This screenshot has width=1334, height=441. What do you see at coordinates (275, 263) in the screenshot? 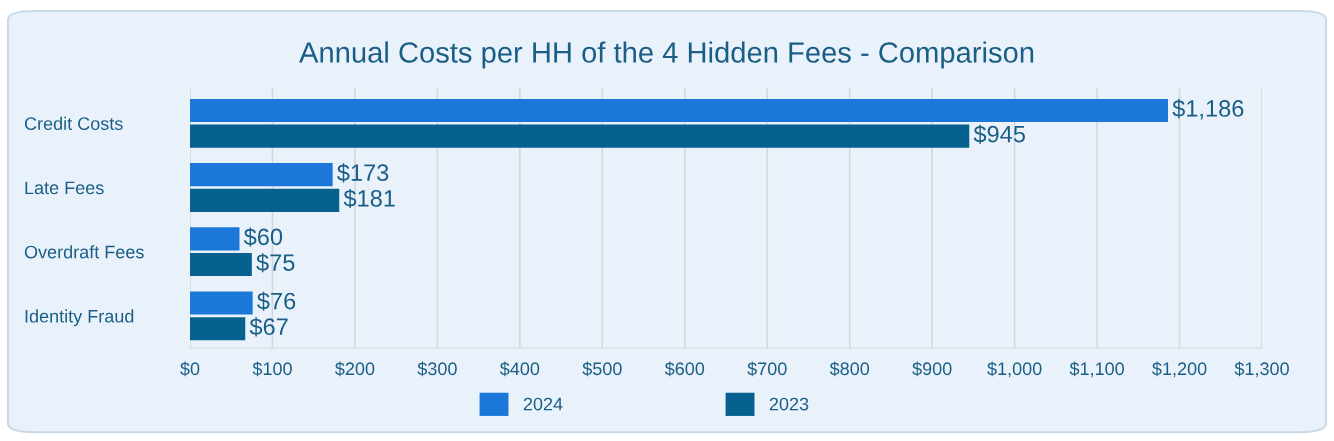
I see `data-label: $75` at bounding box center [275, 263].